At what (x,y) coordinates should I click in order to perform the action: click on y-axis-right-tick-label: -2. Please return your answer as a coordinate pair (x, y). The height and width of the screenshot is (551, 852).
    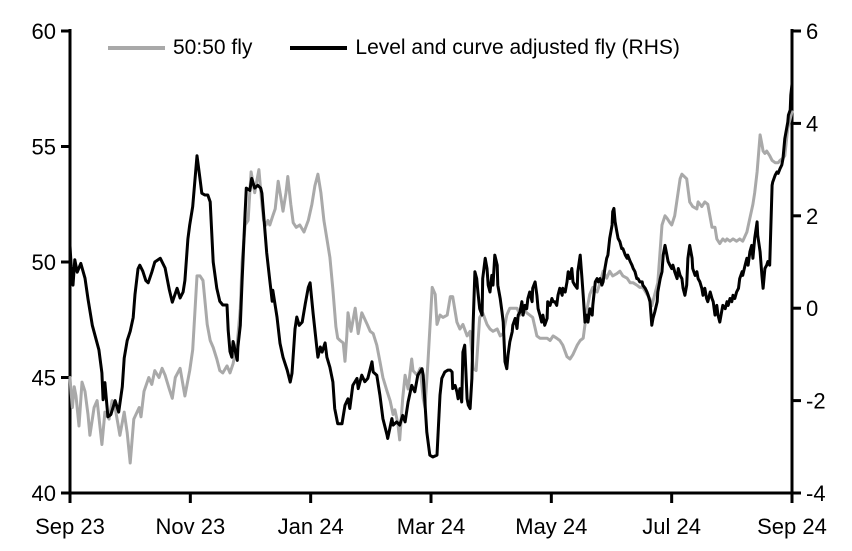
    Looking at the image, I should click on (816, 401).